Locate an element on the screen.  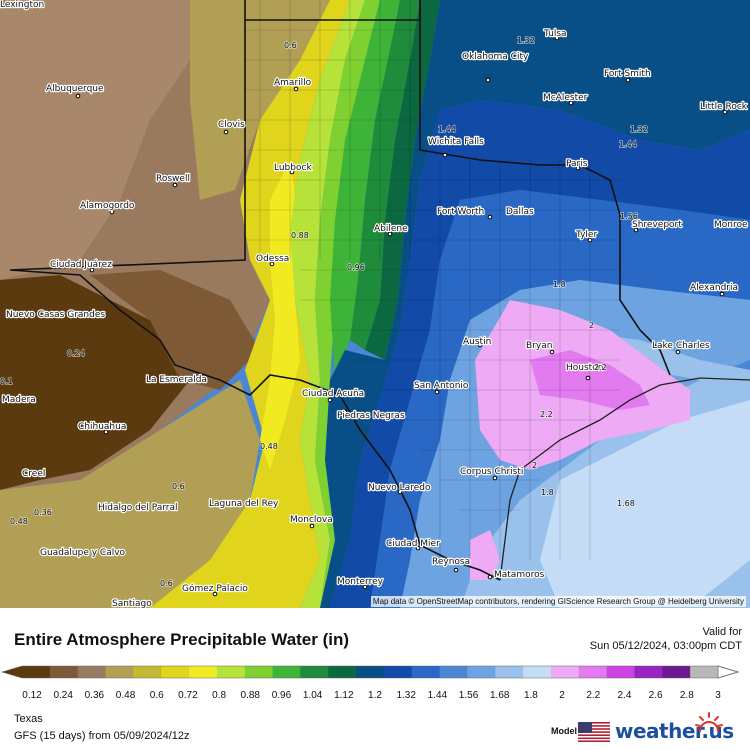
city-label: Oklahoma City is located at coordinates (495, 57).